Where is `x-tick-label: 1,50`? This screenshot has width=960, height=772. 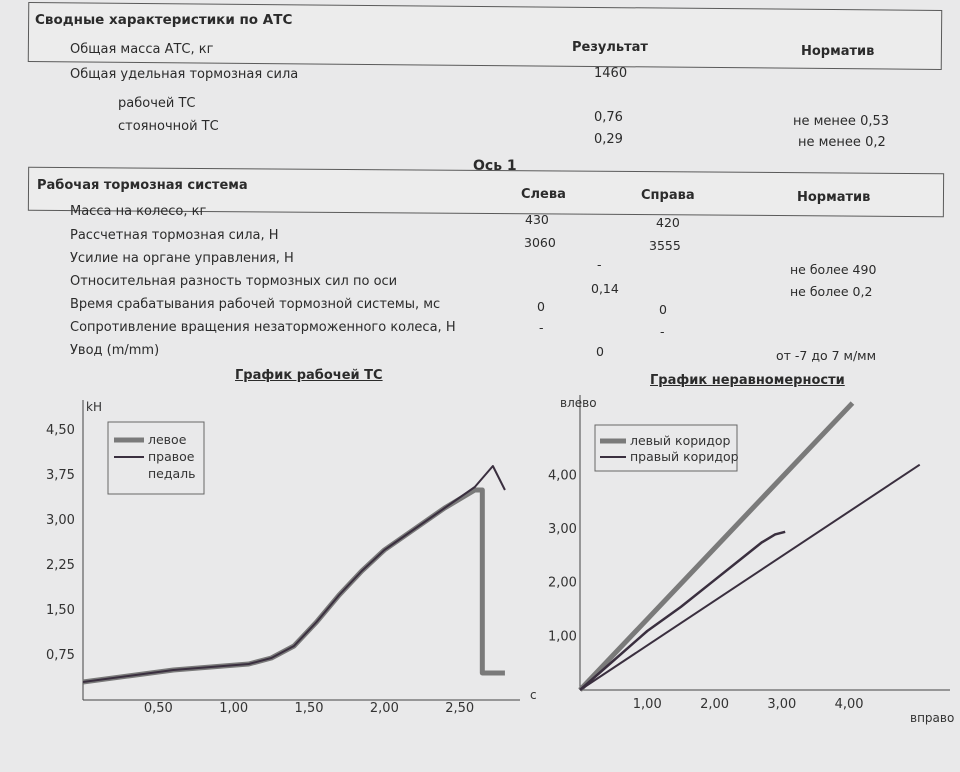
x-tick-label: 1,50 is located at coordinates (309, 708).